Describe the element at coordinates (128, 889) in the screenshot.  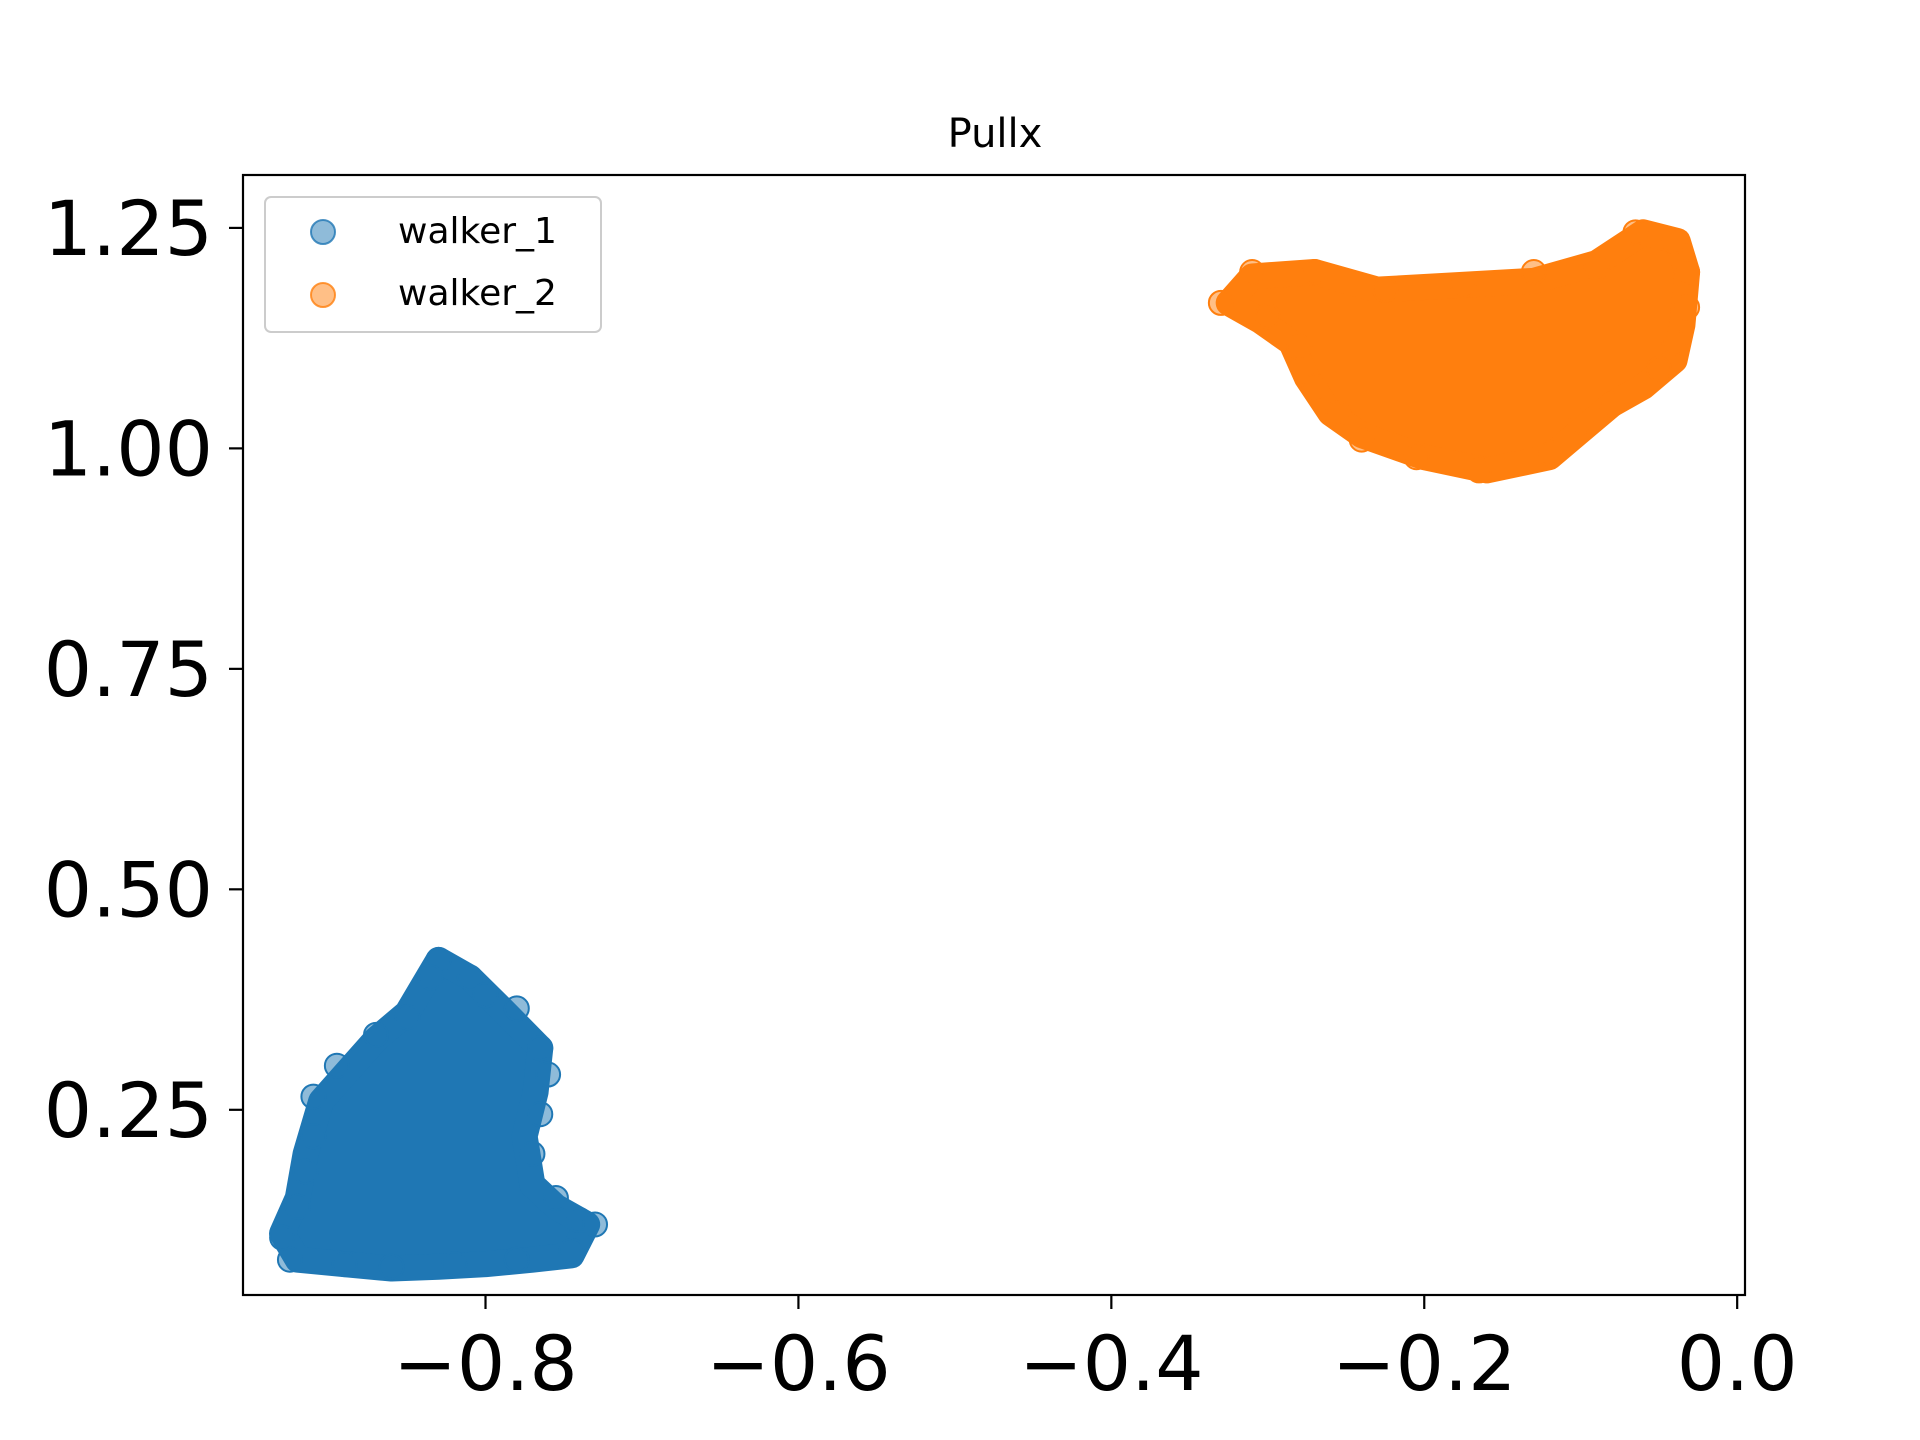
I see `y-tick-label: 0.50` at that location.